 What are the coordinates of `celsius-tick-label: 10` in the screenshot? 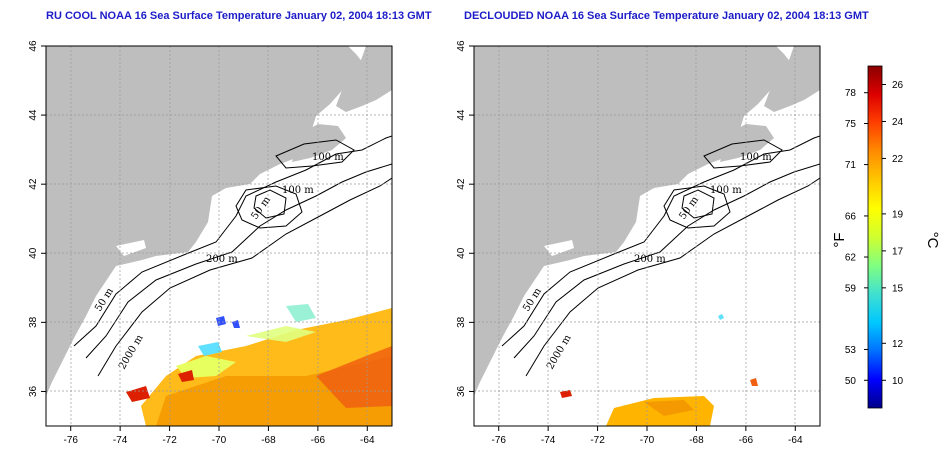 It's located at (898, 381).